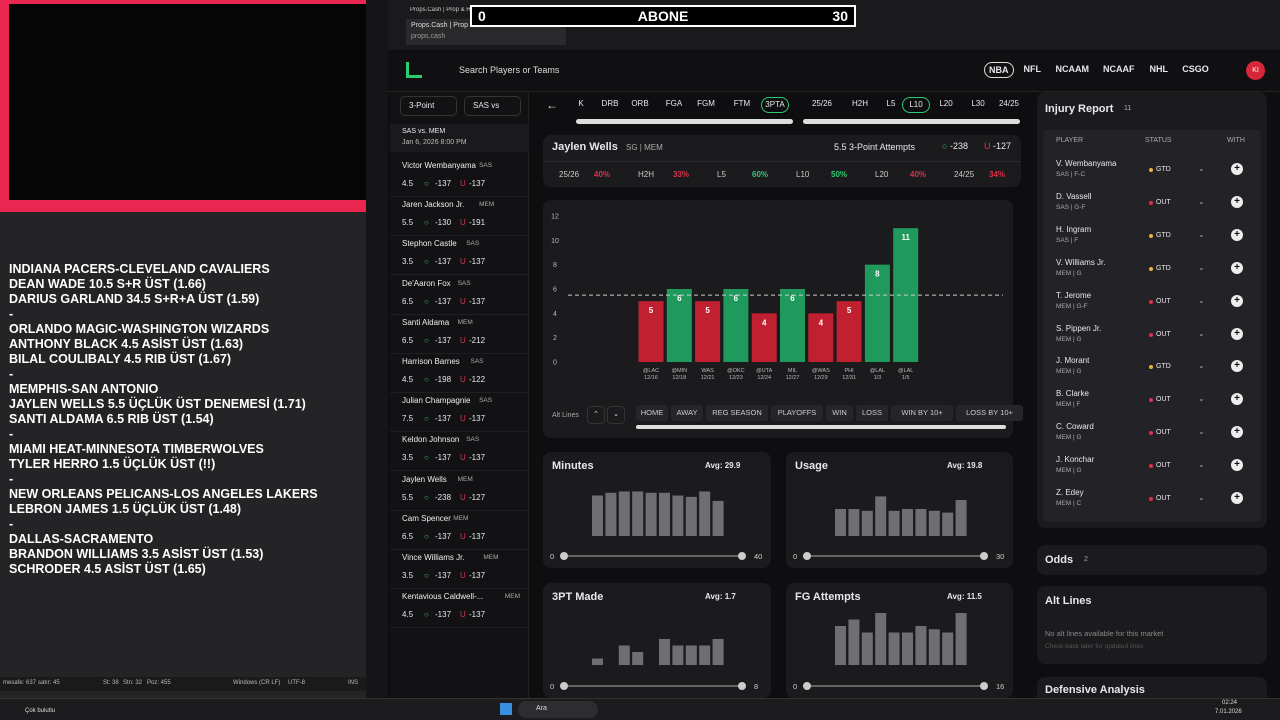  I want to click on over-odds: -137, so click(443, 340).